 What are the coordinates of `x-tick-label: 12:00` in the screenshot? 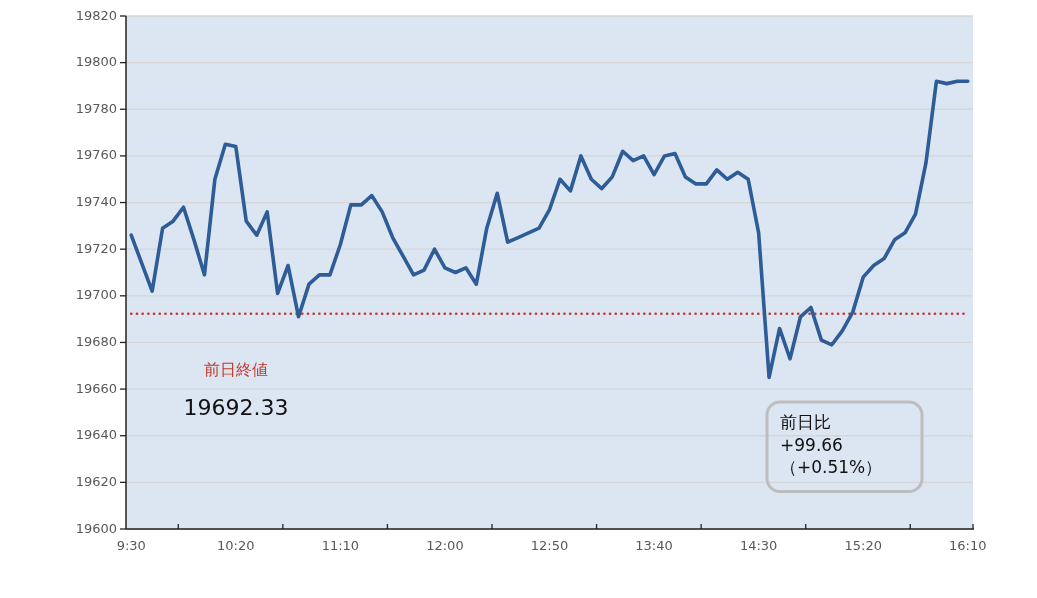 It's located at (445, 545).